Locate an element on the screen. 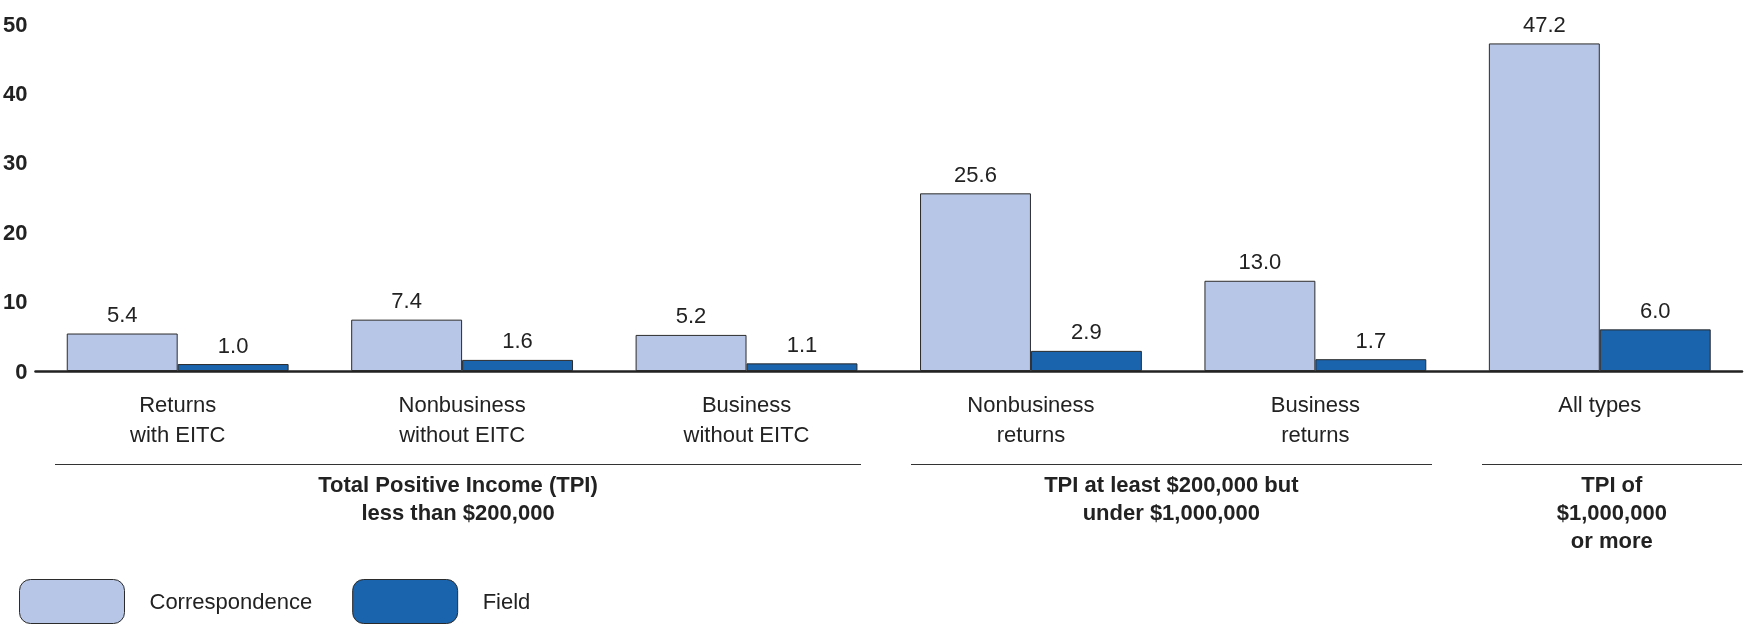 The height and width of the screenshot is (631, 1745). y-tick-label: 0 is located at coordinates (21, 371).